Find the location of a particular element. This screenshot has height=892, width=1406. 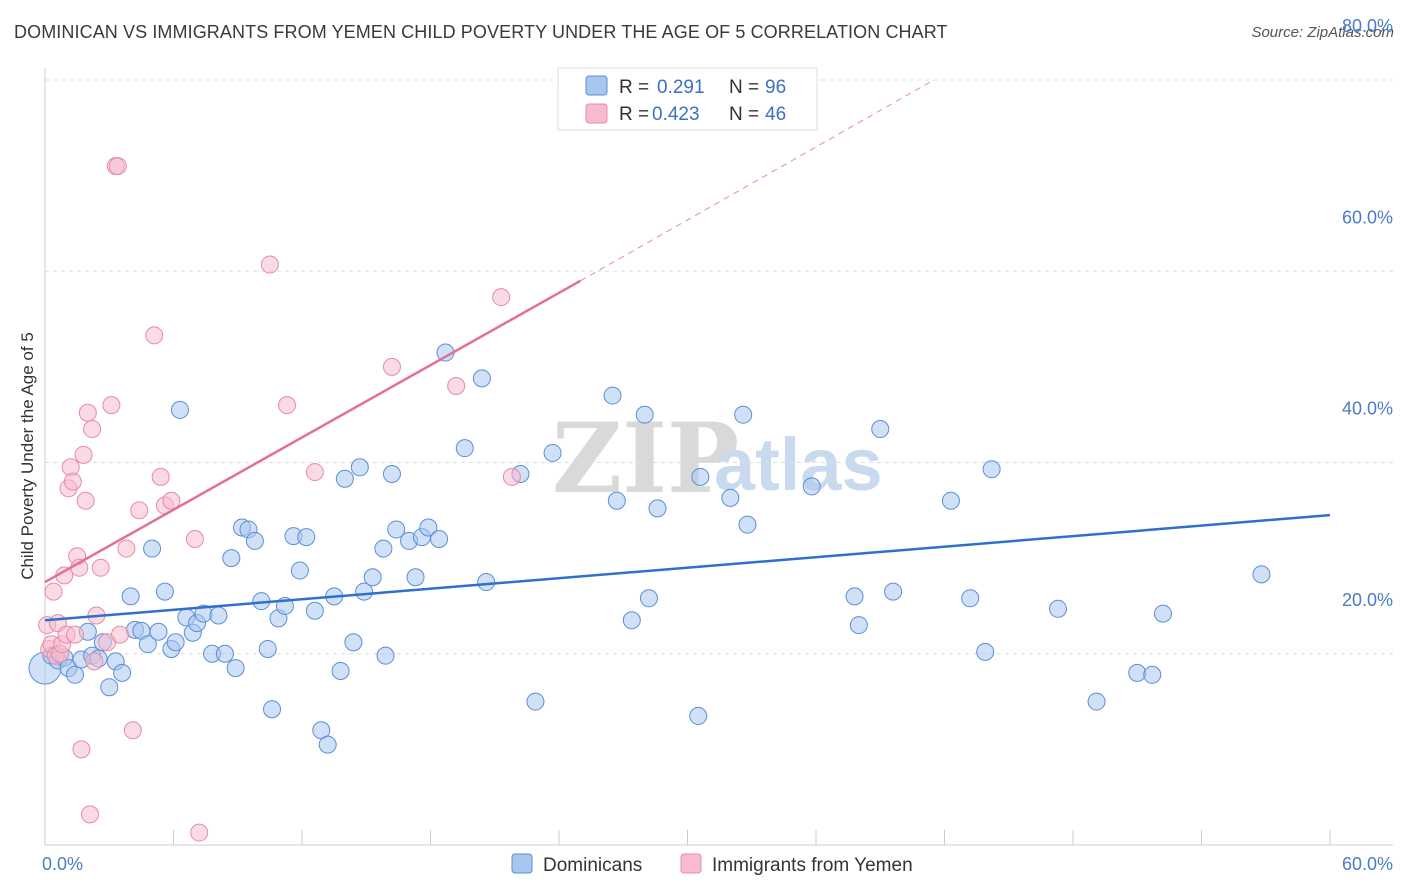

legend-n-label-2: N = is located at coordinates (744, 114).